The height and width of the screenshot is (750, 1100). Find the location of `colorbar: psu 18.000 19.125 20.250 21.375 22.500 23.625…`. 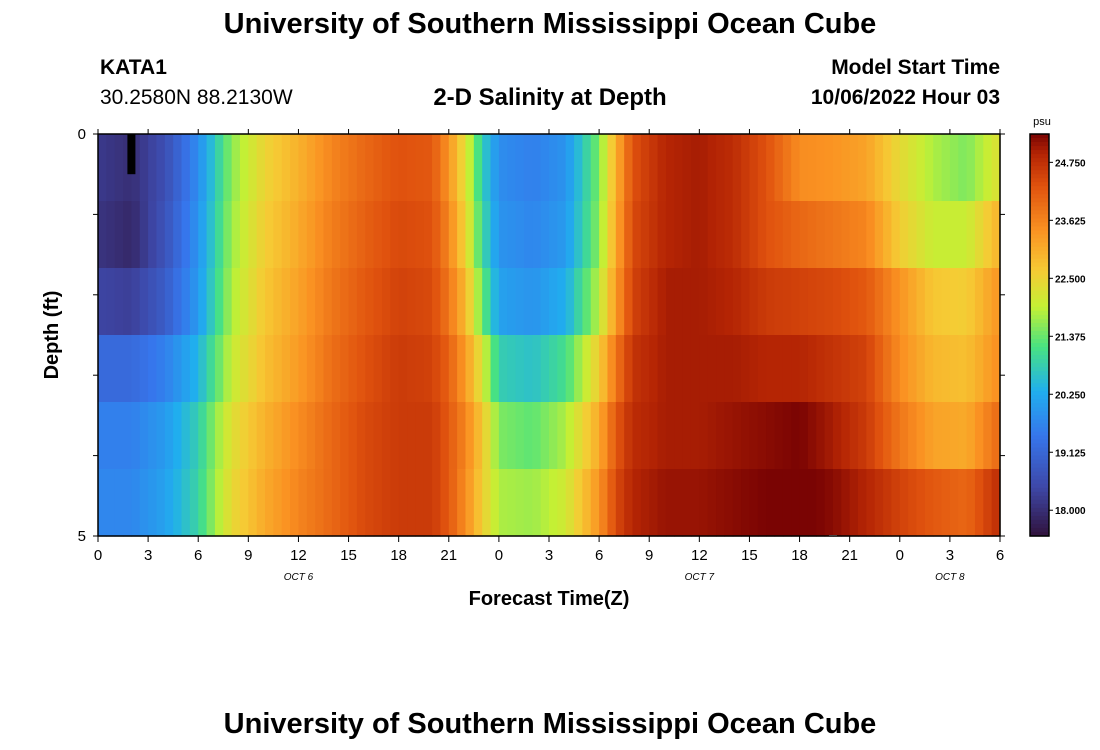

colorbar: psu 18.000 19.125 20.250 21.375 22.500 23.625… is located at coordinates (1057, 326).